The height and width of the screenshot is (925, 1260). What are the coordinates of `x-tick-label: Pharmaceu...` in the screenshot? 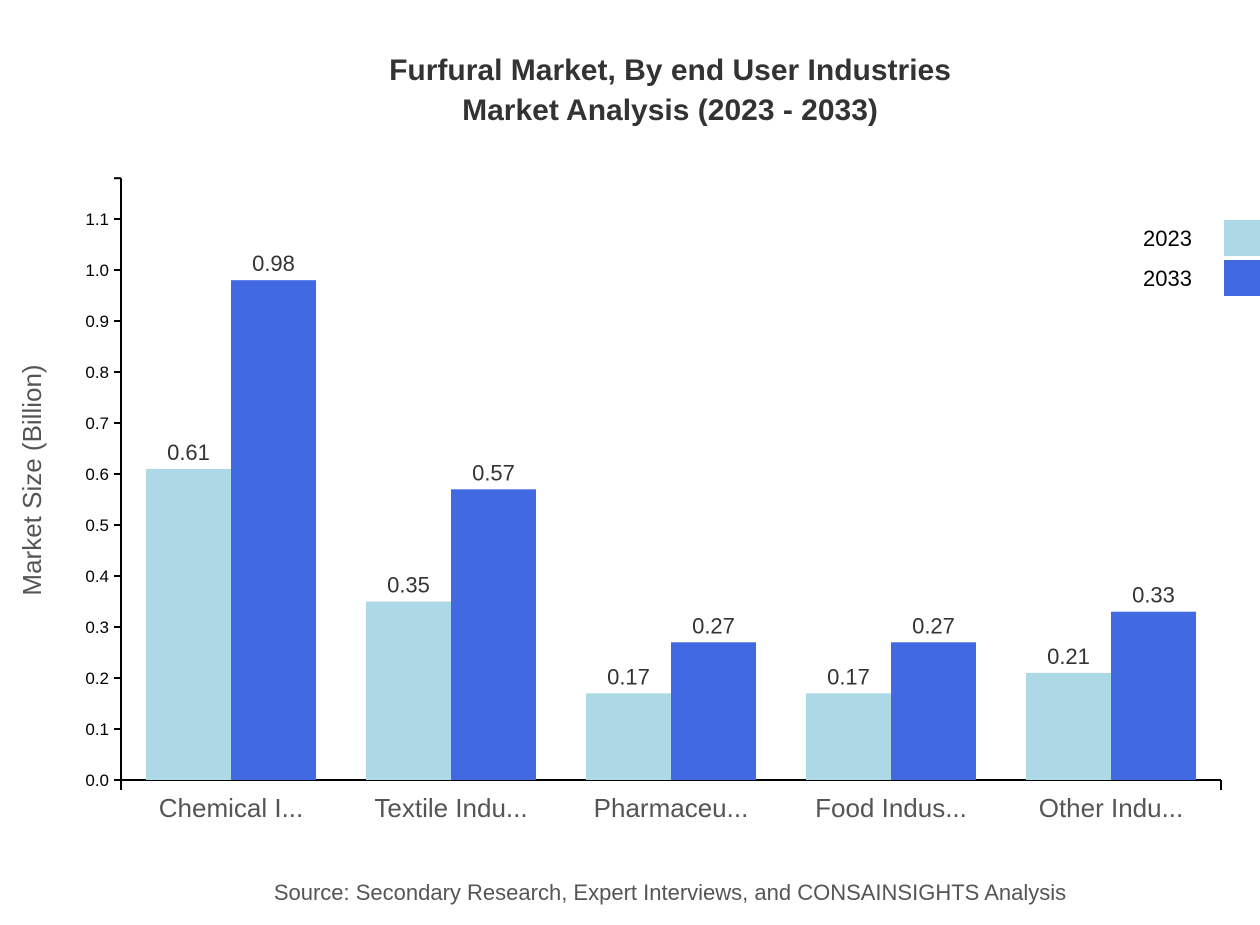 It's located at (671, 808).